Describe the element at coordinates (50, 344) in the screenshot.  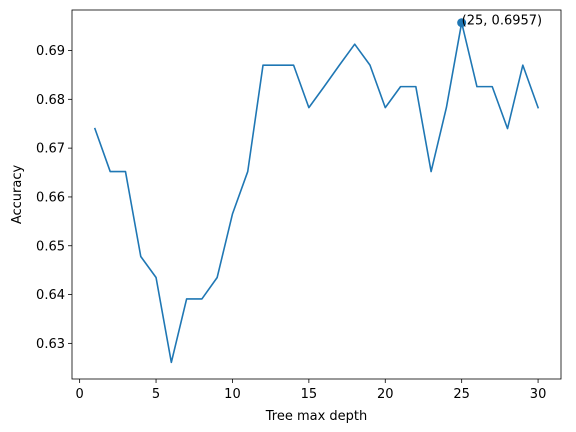
I see `y-tick-label: 0.63` at that location.